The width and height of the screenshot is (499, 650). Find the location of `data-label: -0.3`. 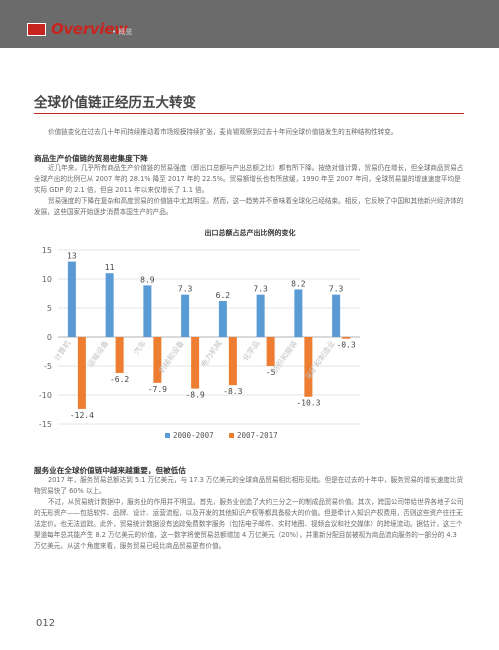

data-label: -0.3 is located at coordinates (345, 345).